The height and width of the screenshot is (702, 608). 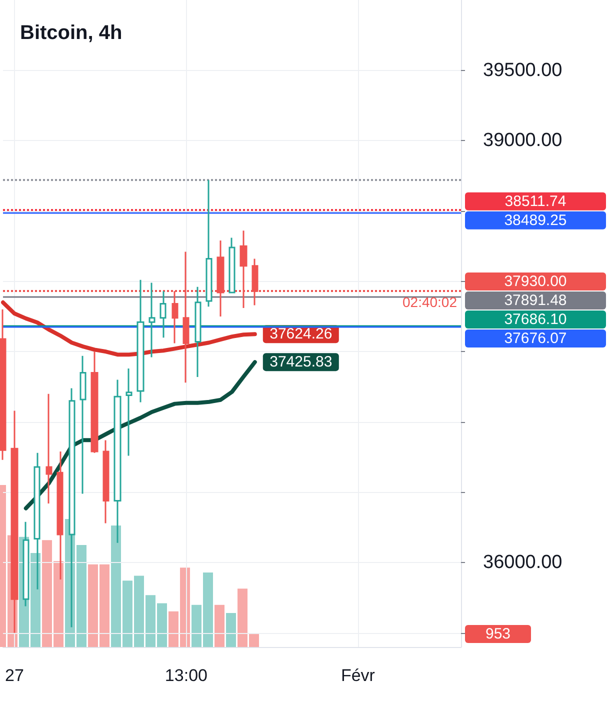 What do you see at coordinates (522, 563) in the screenshot?
I see `y-tick-label: 36000.00` at bounding box center [522, 563].